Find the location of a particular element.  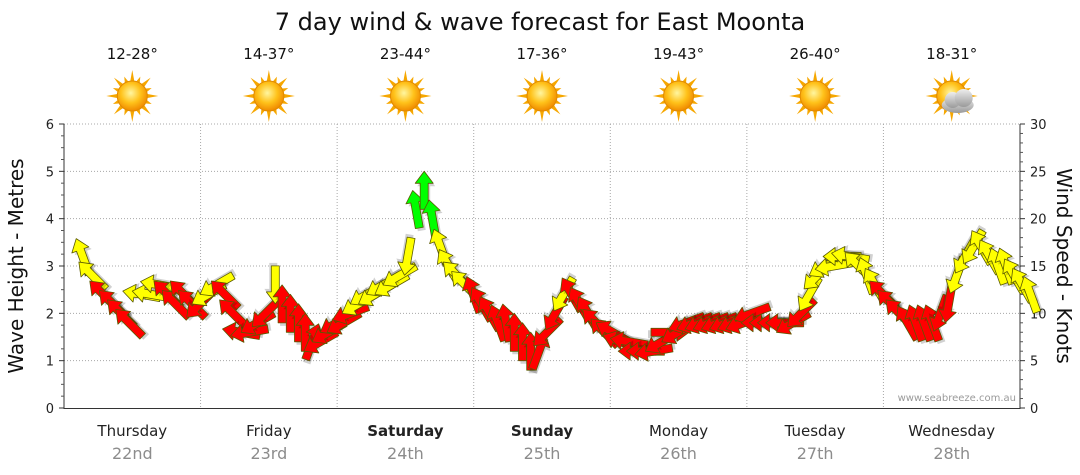

left-tick-label: 3 is located at coordinates (50, 267).